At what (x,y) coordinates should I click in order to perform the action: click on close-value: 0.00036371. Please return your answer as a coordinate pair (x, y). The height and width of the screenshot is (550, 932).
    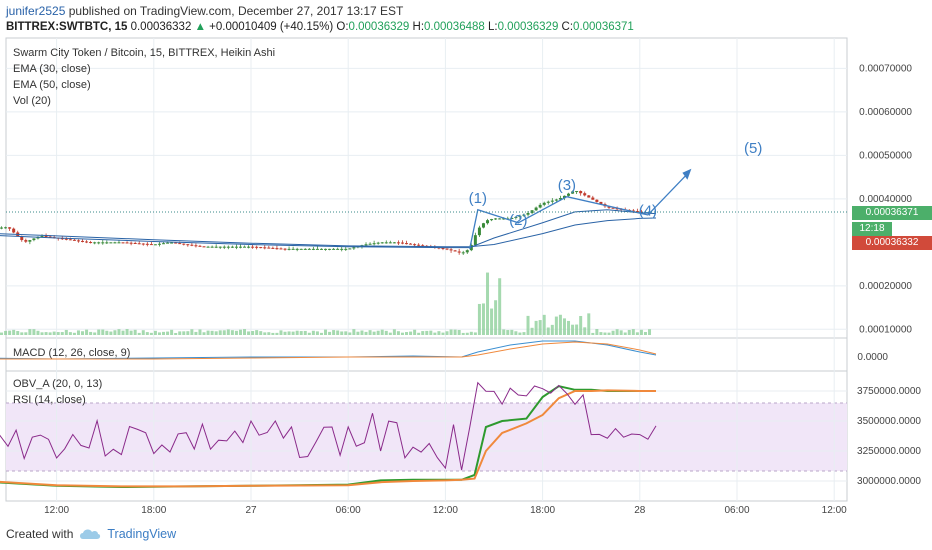
    Looking at the image, I should click on (603, 27).